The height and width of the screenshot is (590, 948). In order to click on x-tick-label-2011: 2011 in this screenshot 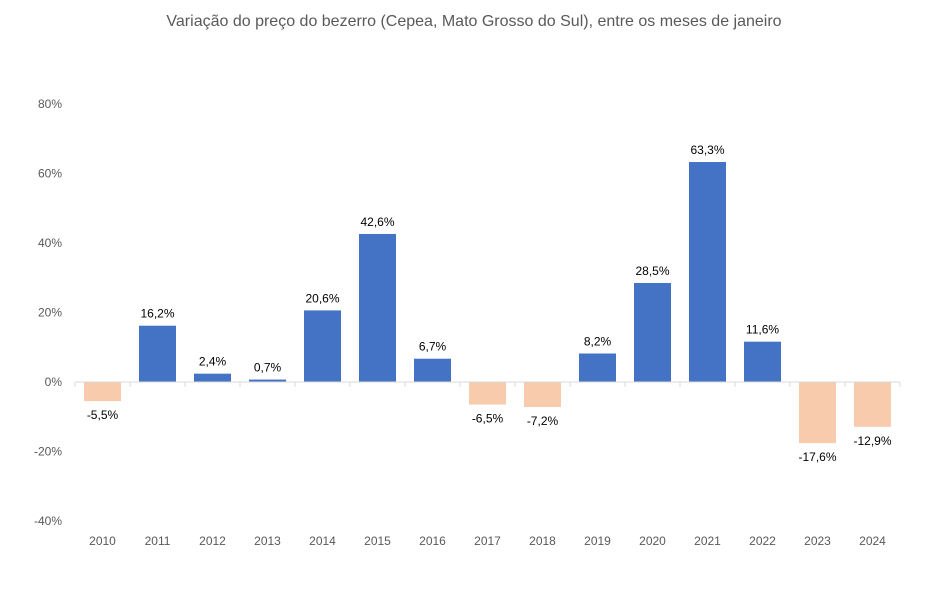, I will do `click(158, 541)`.